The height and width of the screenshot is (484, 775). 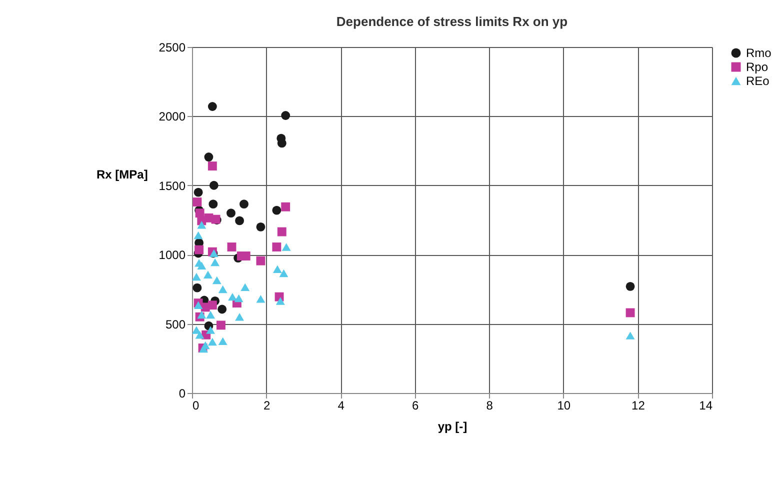 What do you see at coordinates (172, 185) in the screenshot?
I see `y-tick-label: 1500` at bounding box center [172, 185].